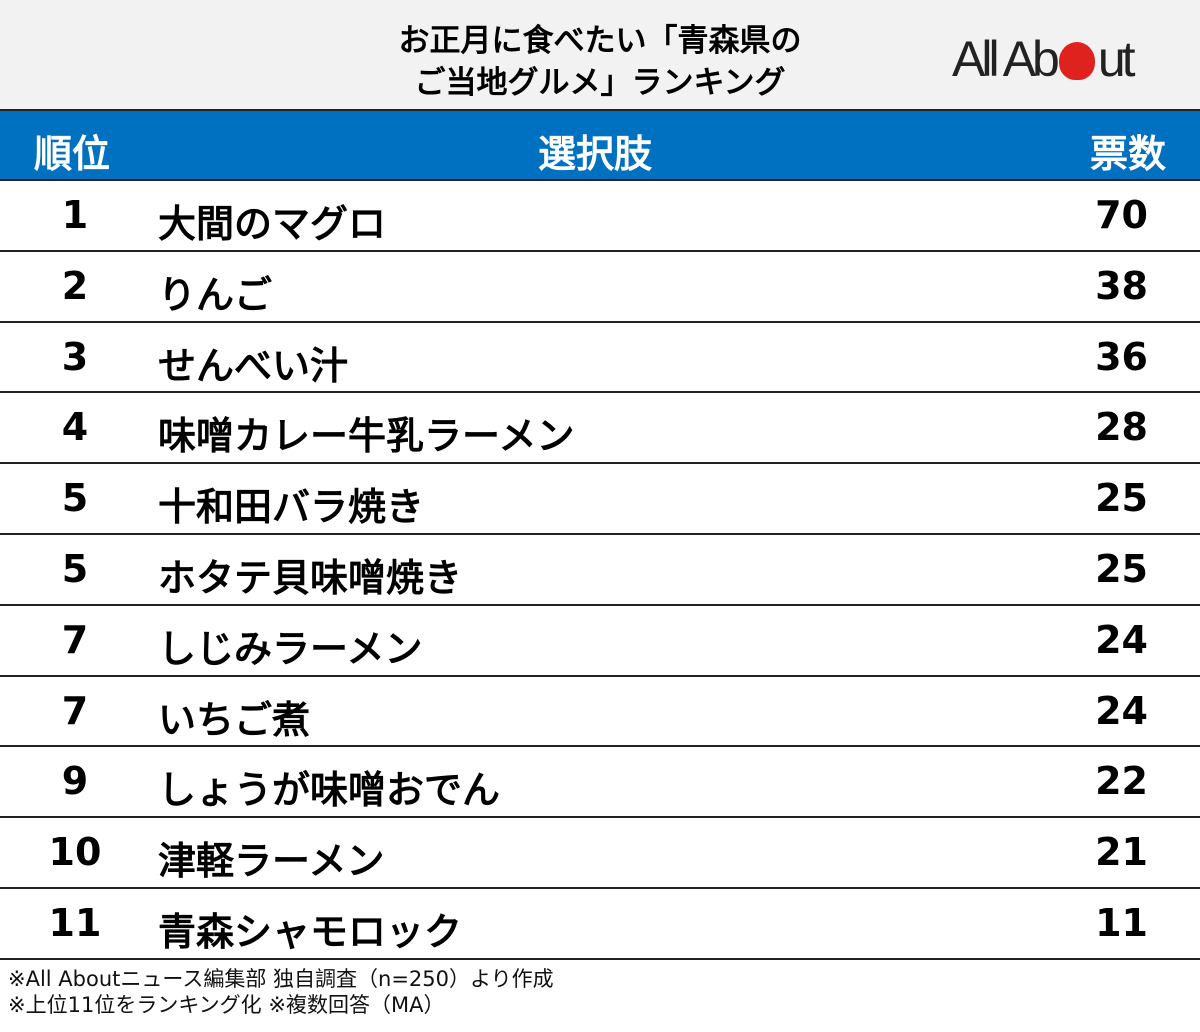  Describe the element at coordinates (215, 294) in the screenshot. I see `choice-cell: りんご` at that location.